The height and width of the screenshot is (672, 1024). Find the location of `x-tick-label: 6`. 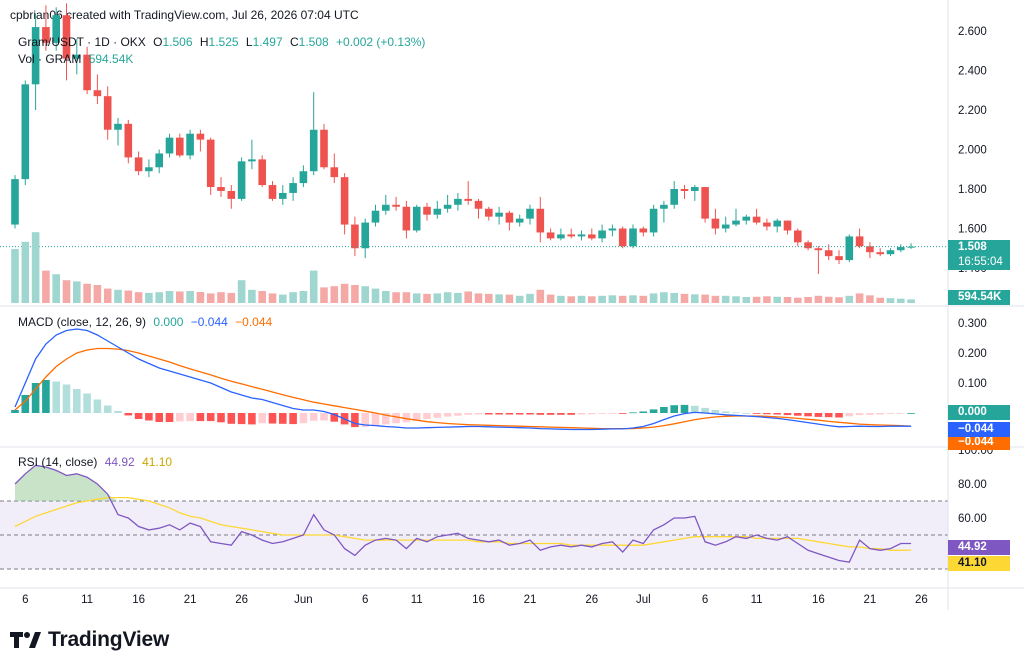

x-tick-label: 6 is located at coordinates (365, 600).